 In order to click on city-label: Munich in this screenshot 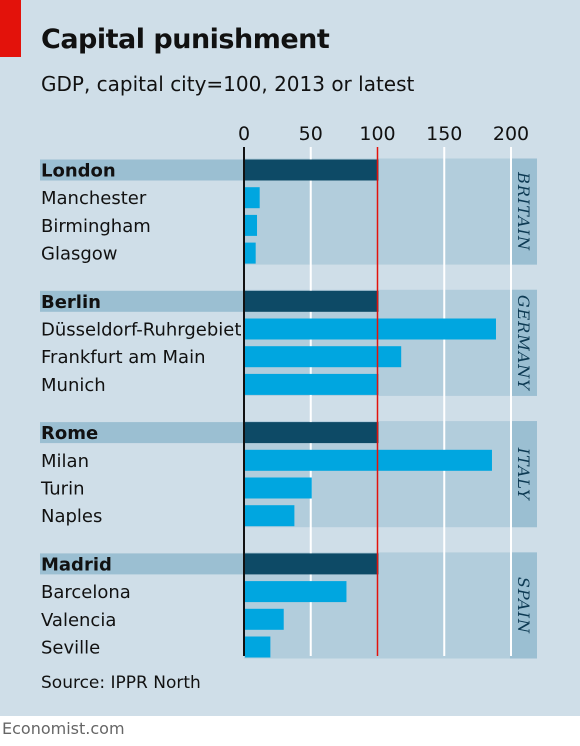, I will do `click(73, 385)`.